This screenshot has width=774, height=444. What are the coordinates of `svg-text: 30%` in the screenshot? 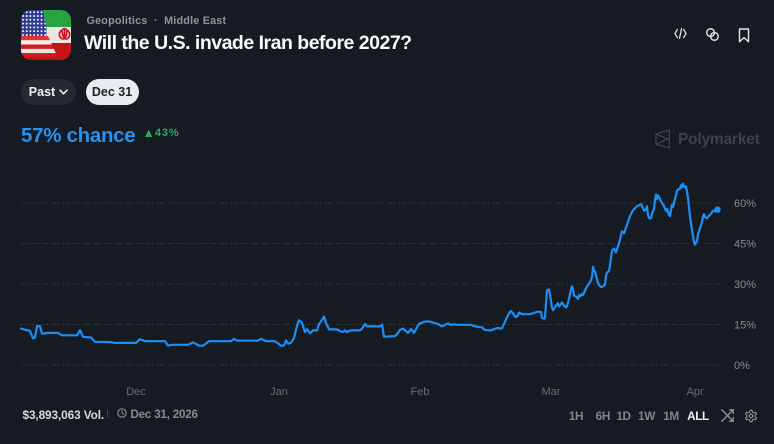 It's located at (745, 285).